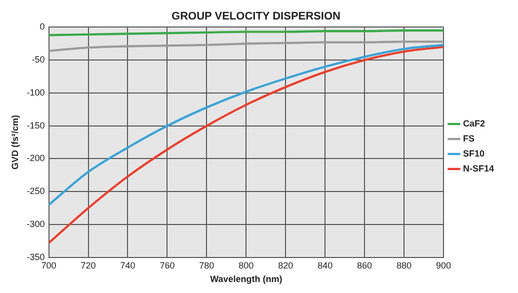 The image size is (518, 293). Describe the element at coordinates (206, 265) in the screenshot. I see `x-tick-label: 780` at that location.